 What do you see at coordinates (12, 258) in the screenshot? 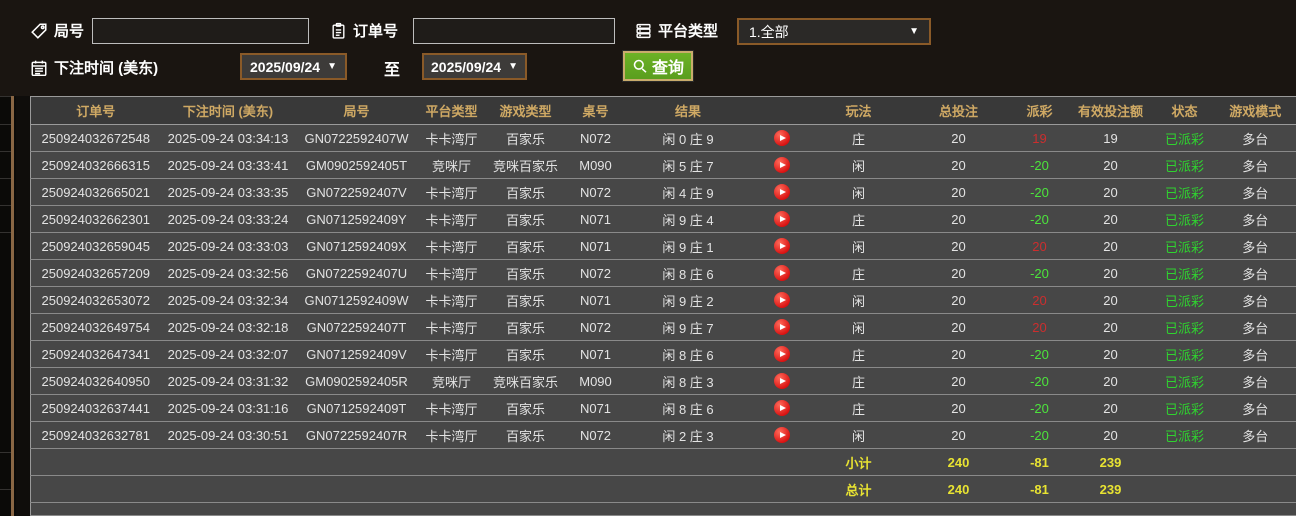
I see `left-edge-accent-line` at bounding box center [12, 258].